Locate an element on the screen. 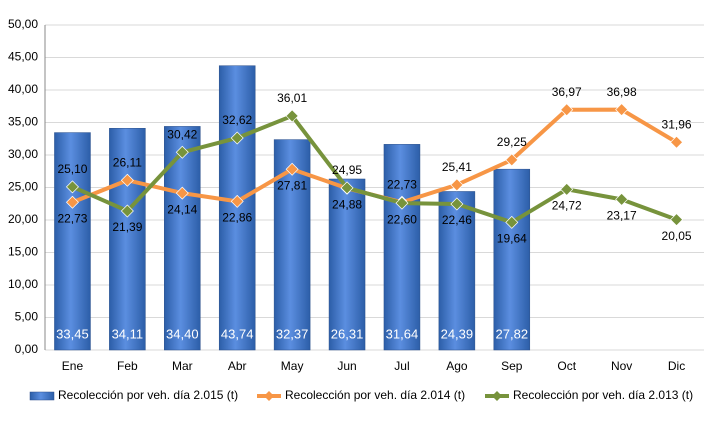  line-value-label: 29,25 is located at coordinates (512, 142).